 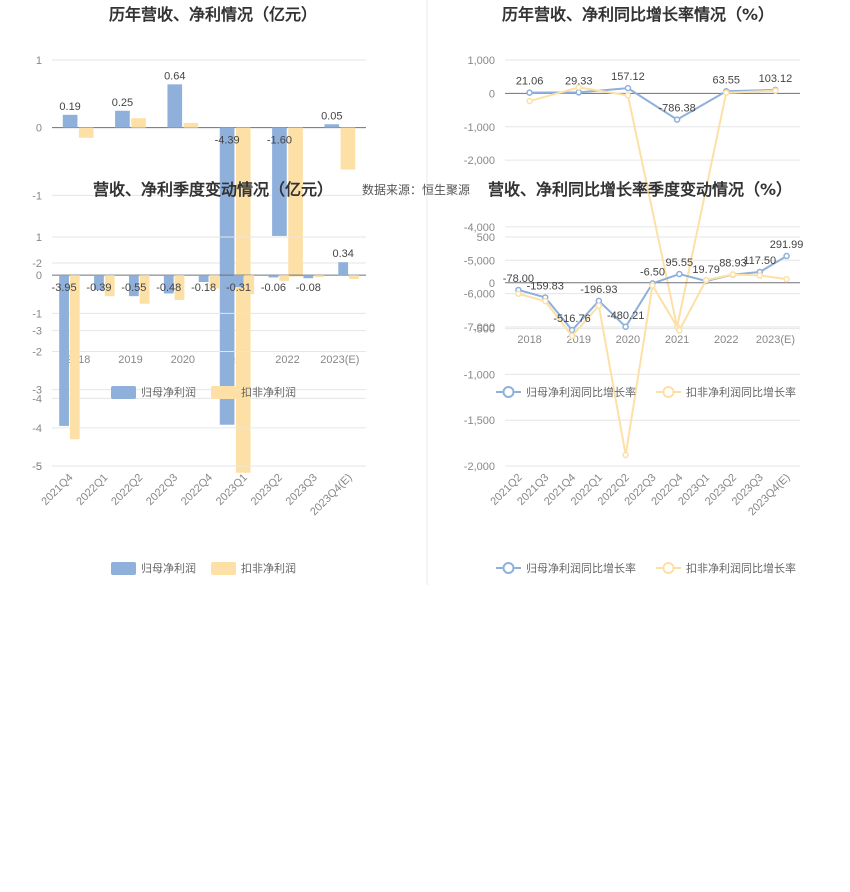 I want to click on data-label: 0.25, so click(x=122, y=103).